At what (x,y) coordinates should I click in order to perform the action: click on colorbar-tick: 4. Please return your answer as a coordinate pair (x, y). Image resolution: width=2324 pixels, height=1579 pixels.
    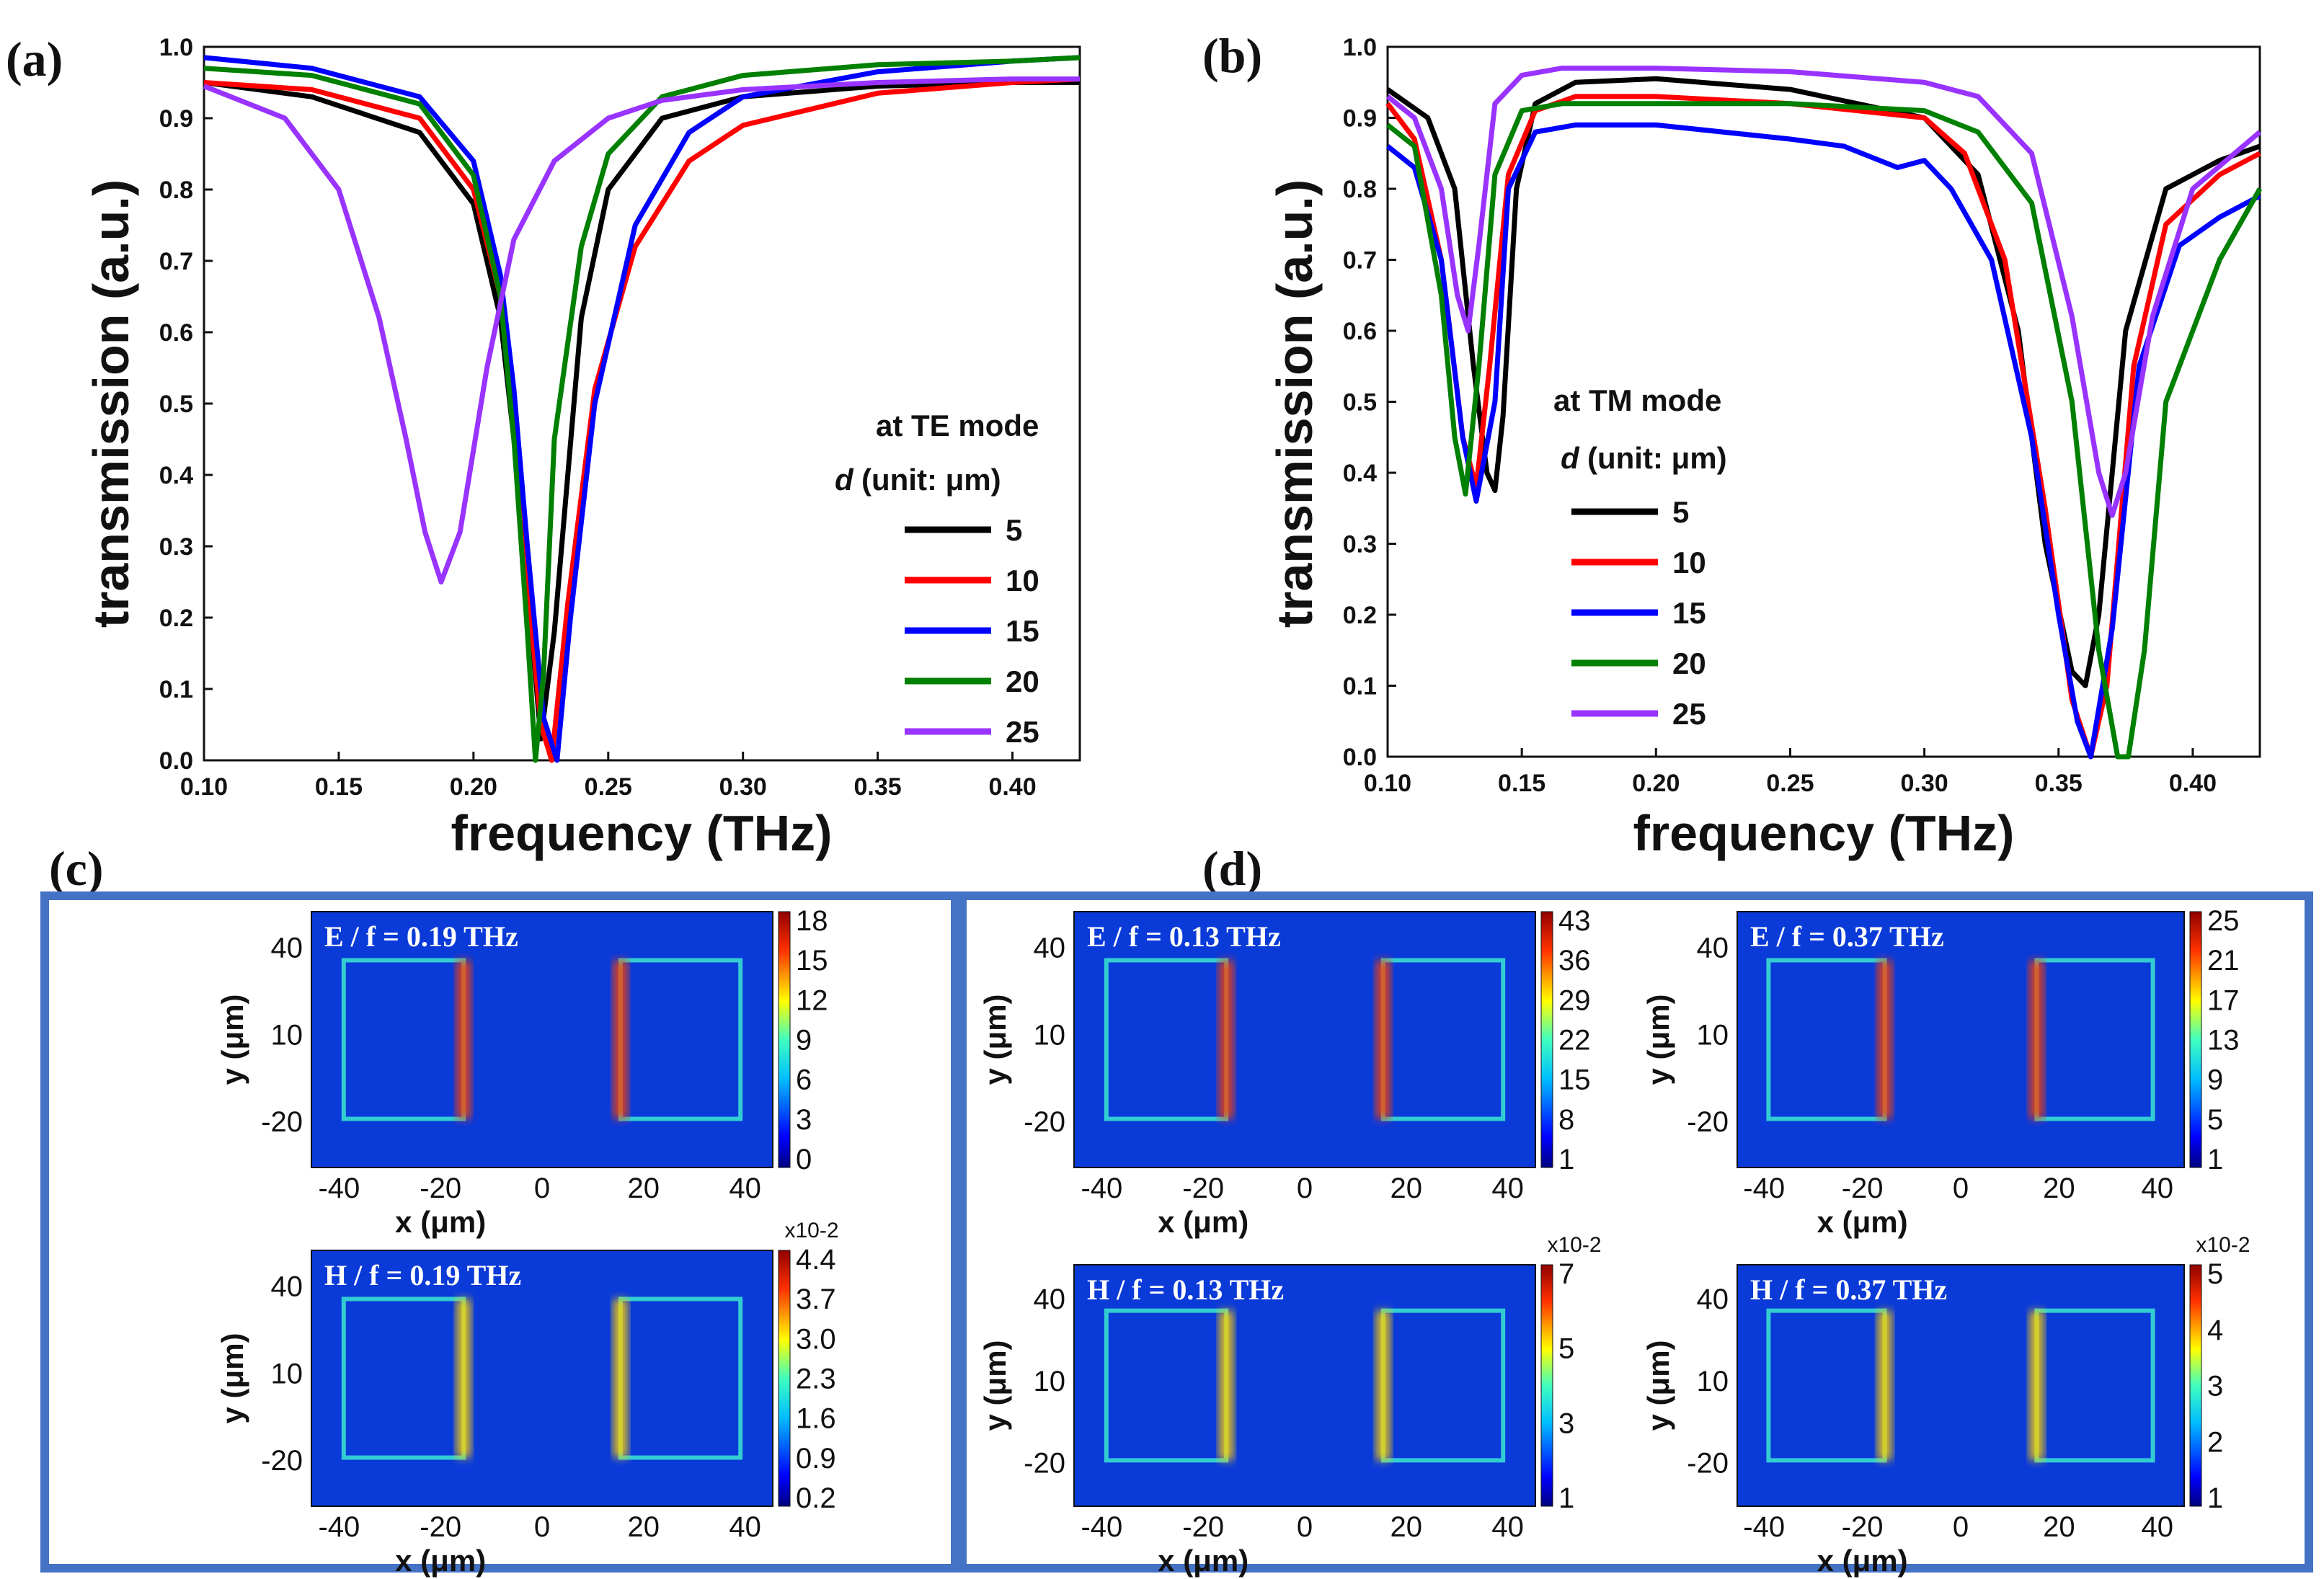
    Looking at the image, I should click on (2215, 1330).